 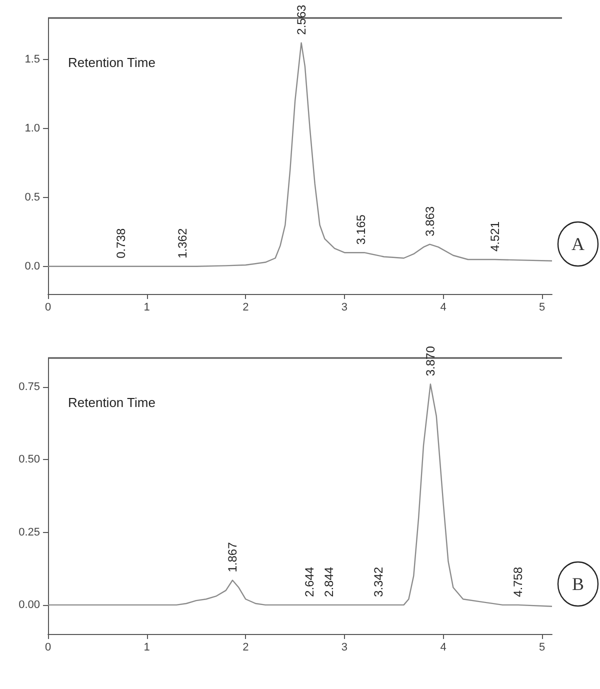 What do you see at coordinates (29, 532) in the screenshot?
I see `y-tick-label: 0.25` at bounding box center [29, 532].